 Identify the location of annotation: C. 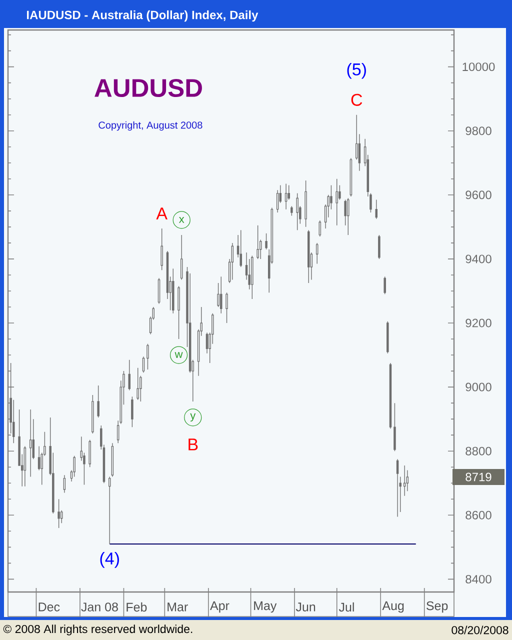
(356, 100).